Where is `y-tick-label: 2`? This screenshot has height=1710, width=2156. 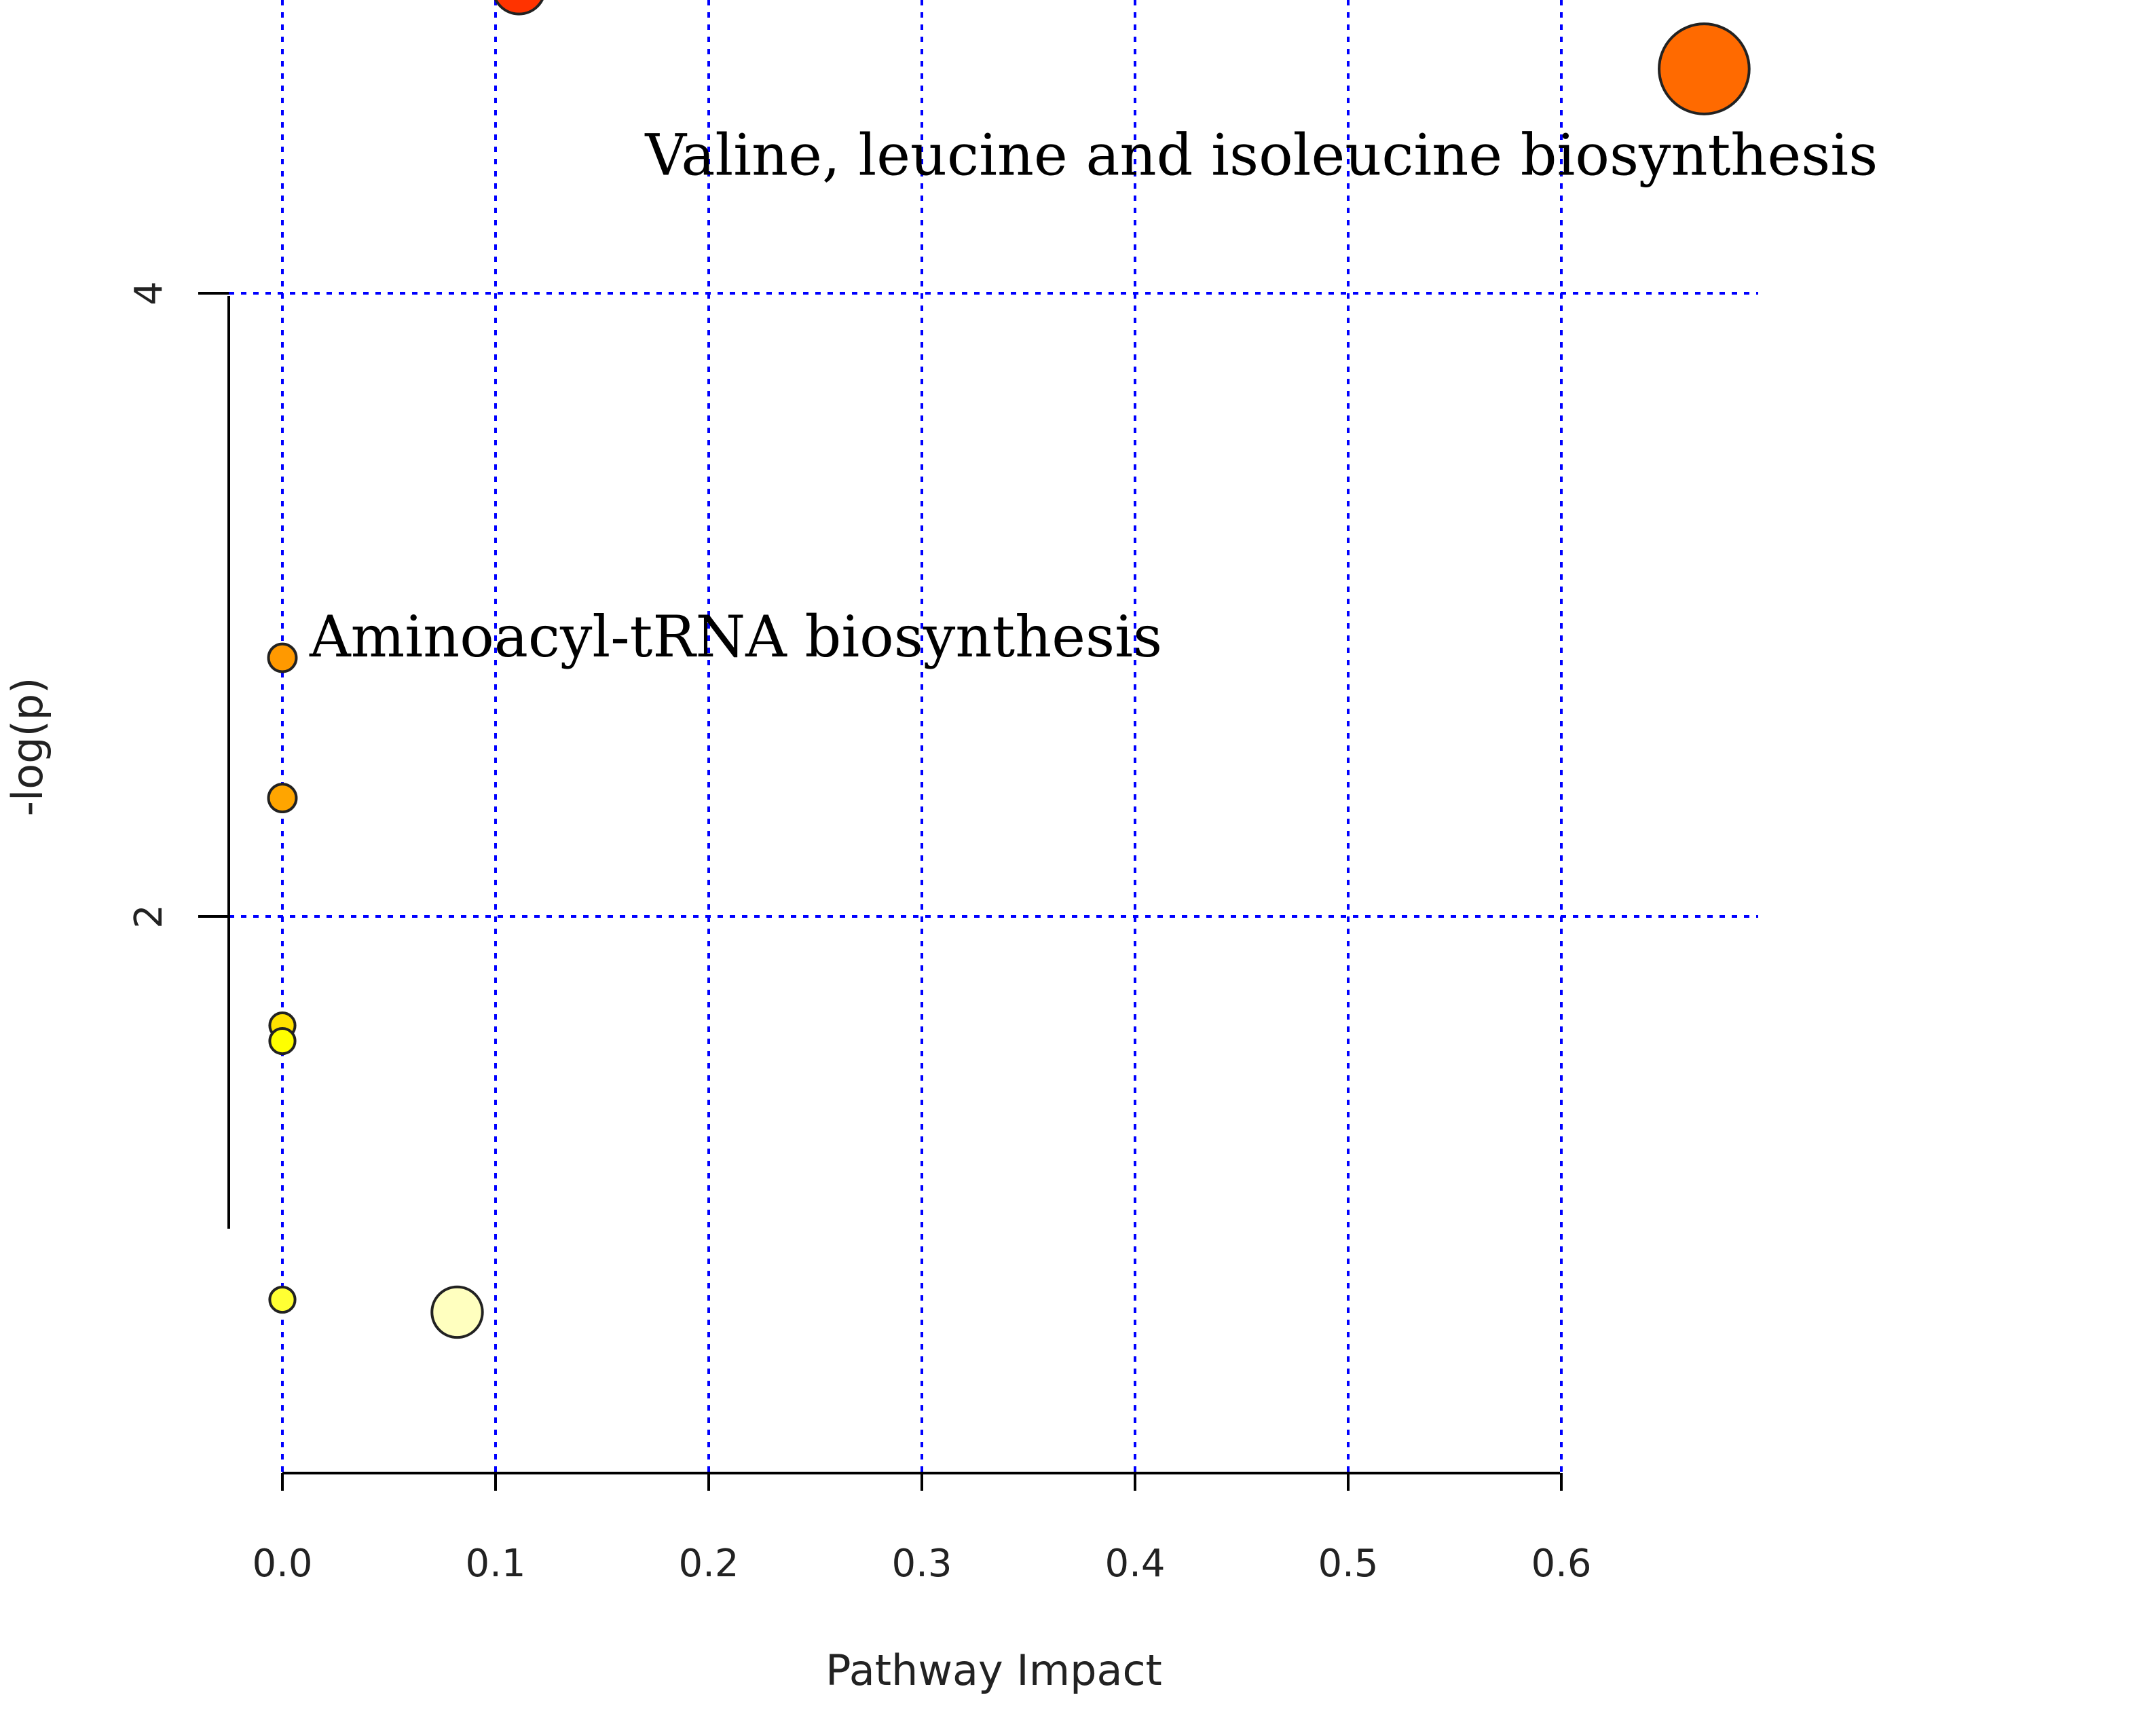
y-tick-label: 2 is located at coordinates (149, 916).